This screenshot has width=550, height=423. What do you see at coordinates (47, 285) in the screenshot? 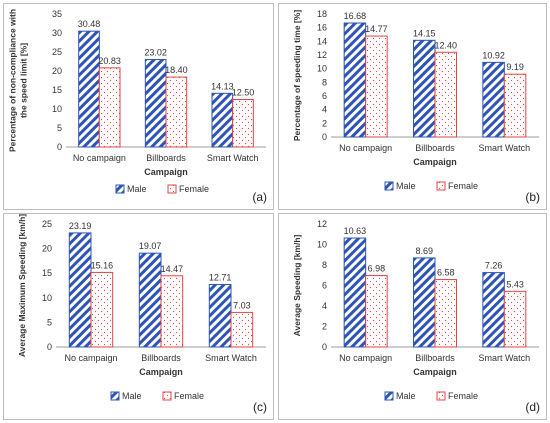
I see `y-ticks: 0 5 10 15 20 25` at bounding box center [47, 285].